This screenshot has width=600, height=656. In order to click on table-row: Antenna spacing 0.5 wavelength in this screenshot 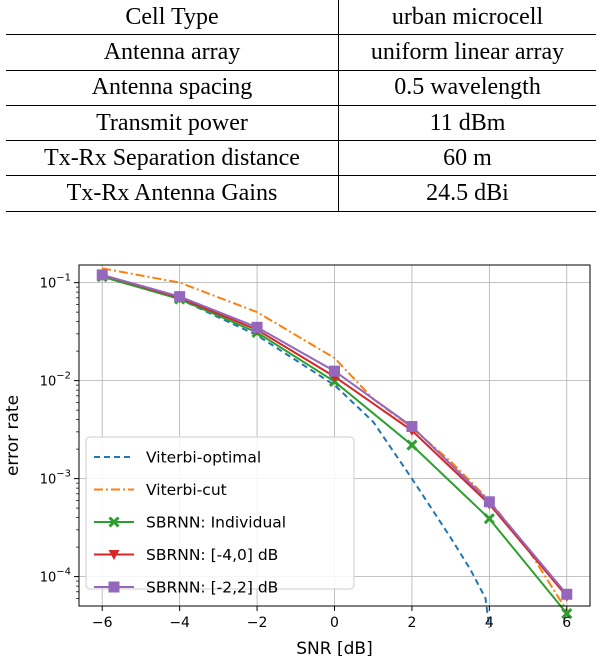, I will do `click(301, 87)`.